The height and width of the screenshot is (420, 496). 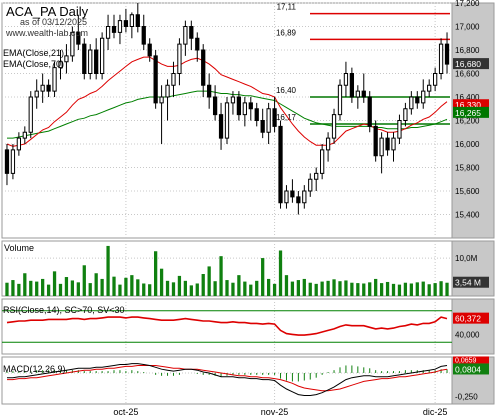 I want to click on macd-signal-tag, so click(x=471, y=360).